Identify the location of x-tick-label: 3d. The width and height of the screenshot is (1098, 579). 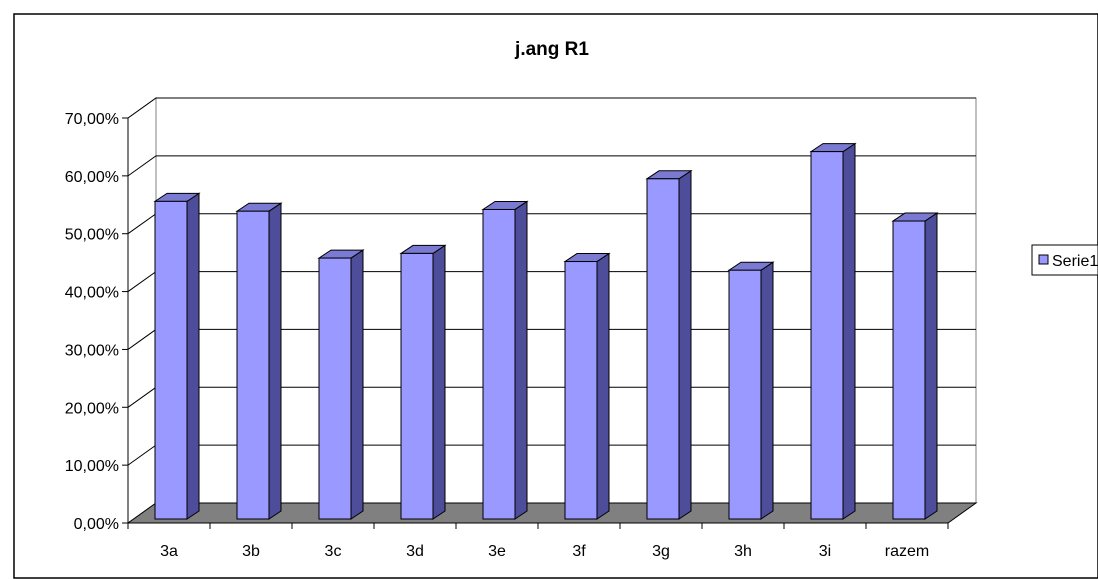
(415, 551).